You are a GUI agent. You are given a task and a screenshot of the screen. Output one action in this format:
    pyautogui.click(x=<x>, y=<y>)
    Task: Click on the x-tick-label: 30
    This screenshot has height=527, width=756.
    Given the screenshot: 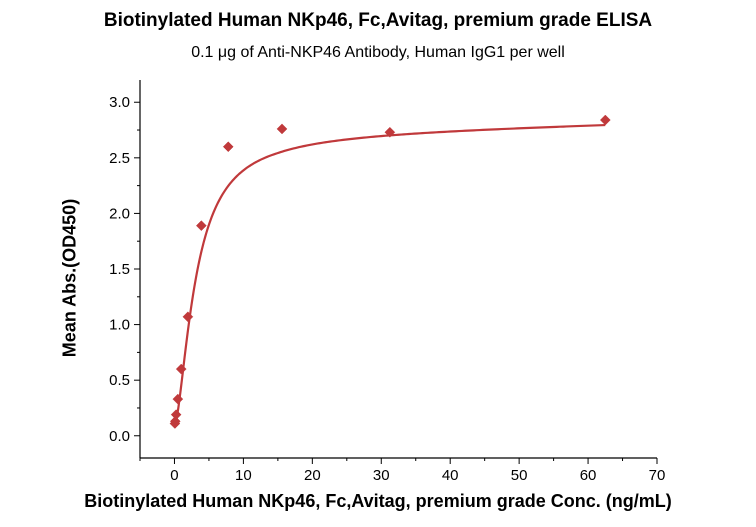 What is the action you would take?
    pyautogui.click(x=381, y=475)
    